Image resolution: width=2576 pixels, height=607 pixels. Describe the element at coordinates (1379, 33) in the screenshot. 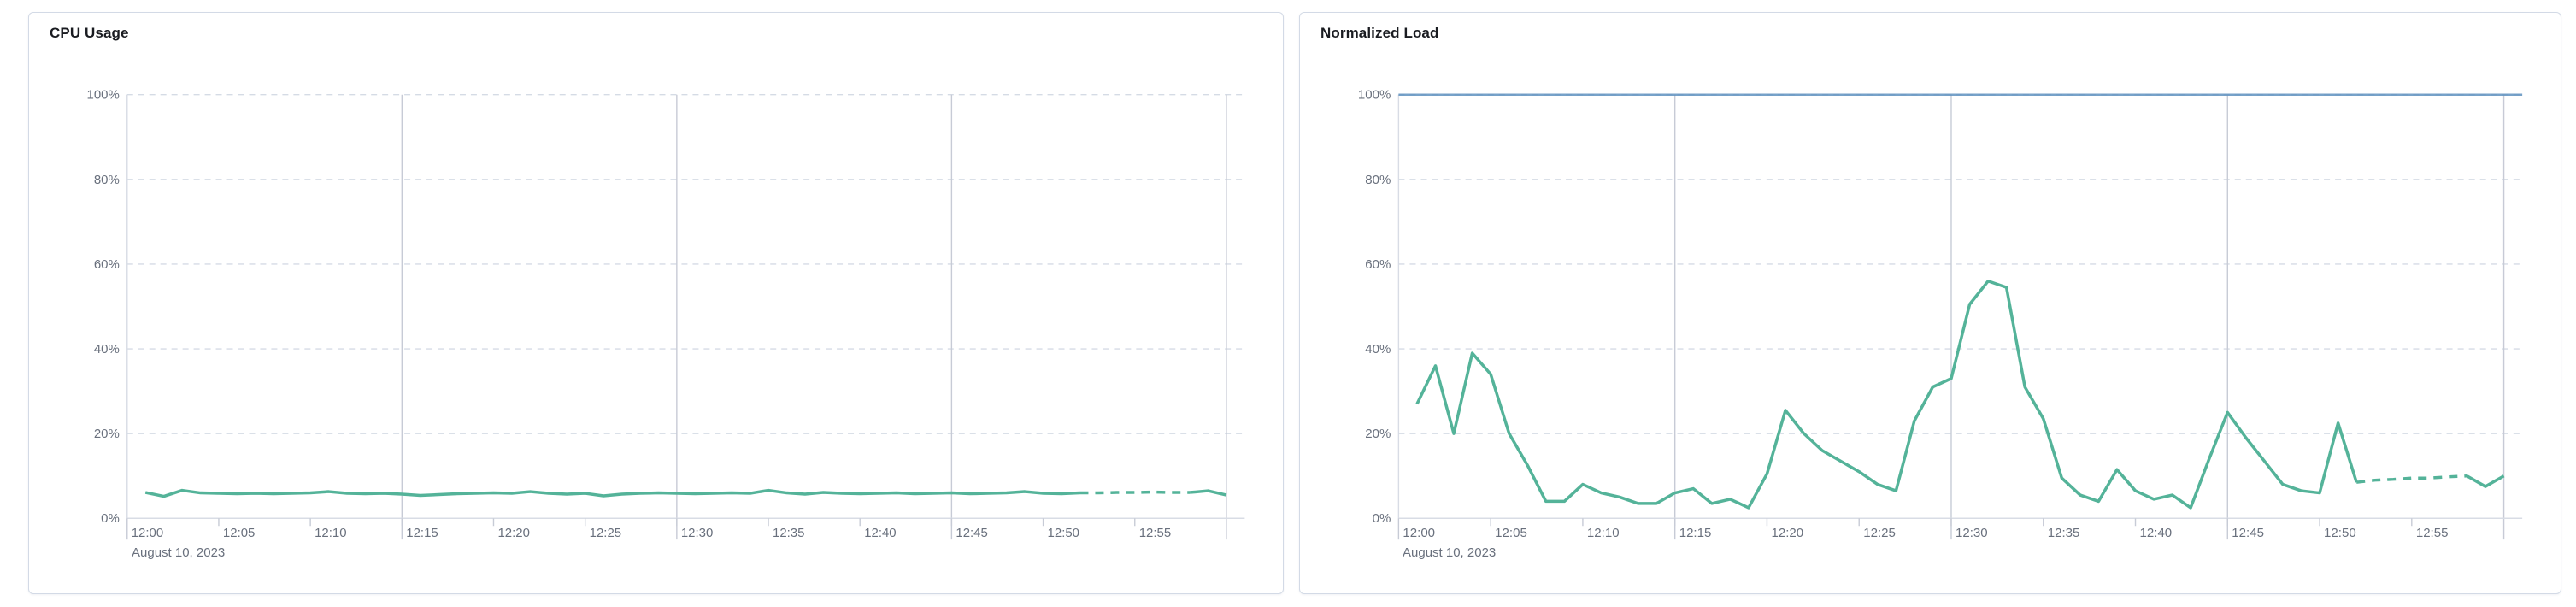

I see `chart-title: Normalized Load` at that location.